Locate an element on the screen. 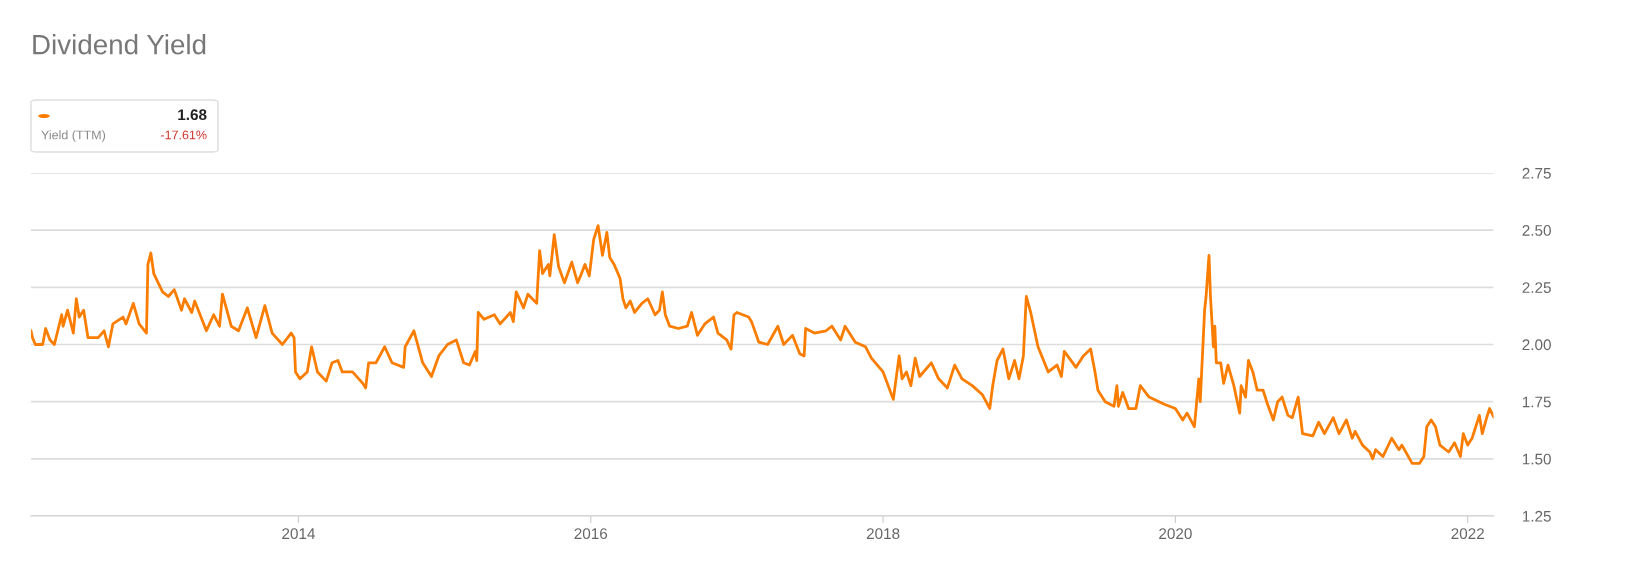 Image resolution: width=1625 pixels, height=562 pixels. y-tick-label: 1.50 is located at coordinates (1536, 459).